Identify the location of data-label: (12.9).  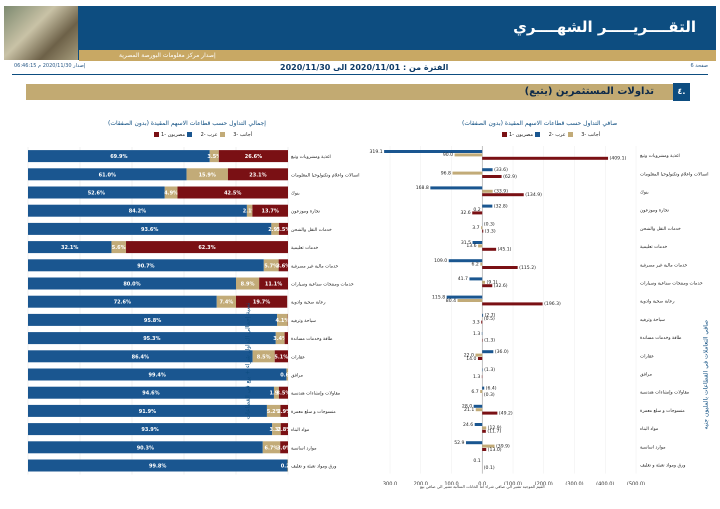
(495, 428).